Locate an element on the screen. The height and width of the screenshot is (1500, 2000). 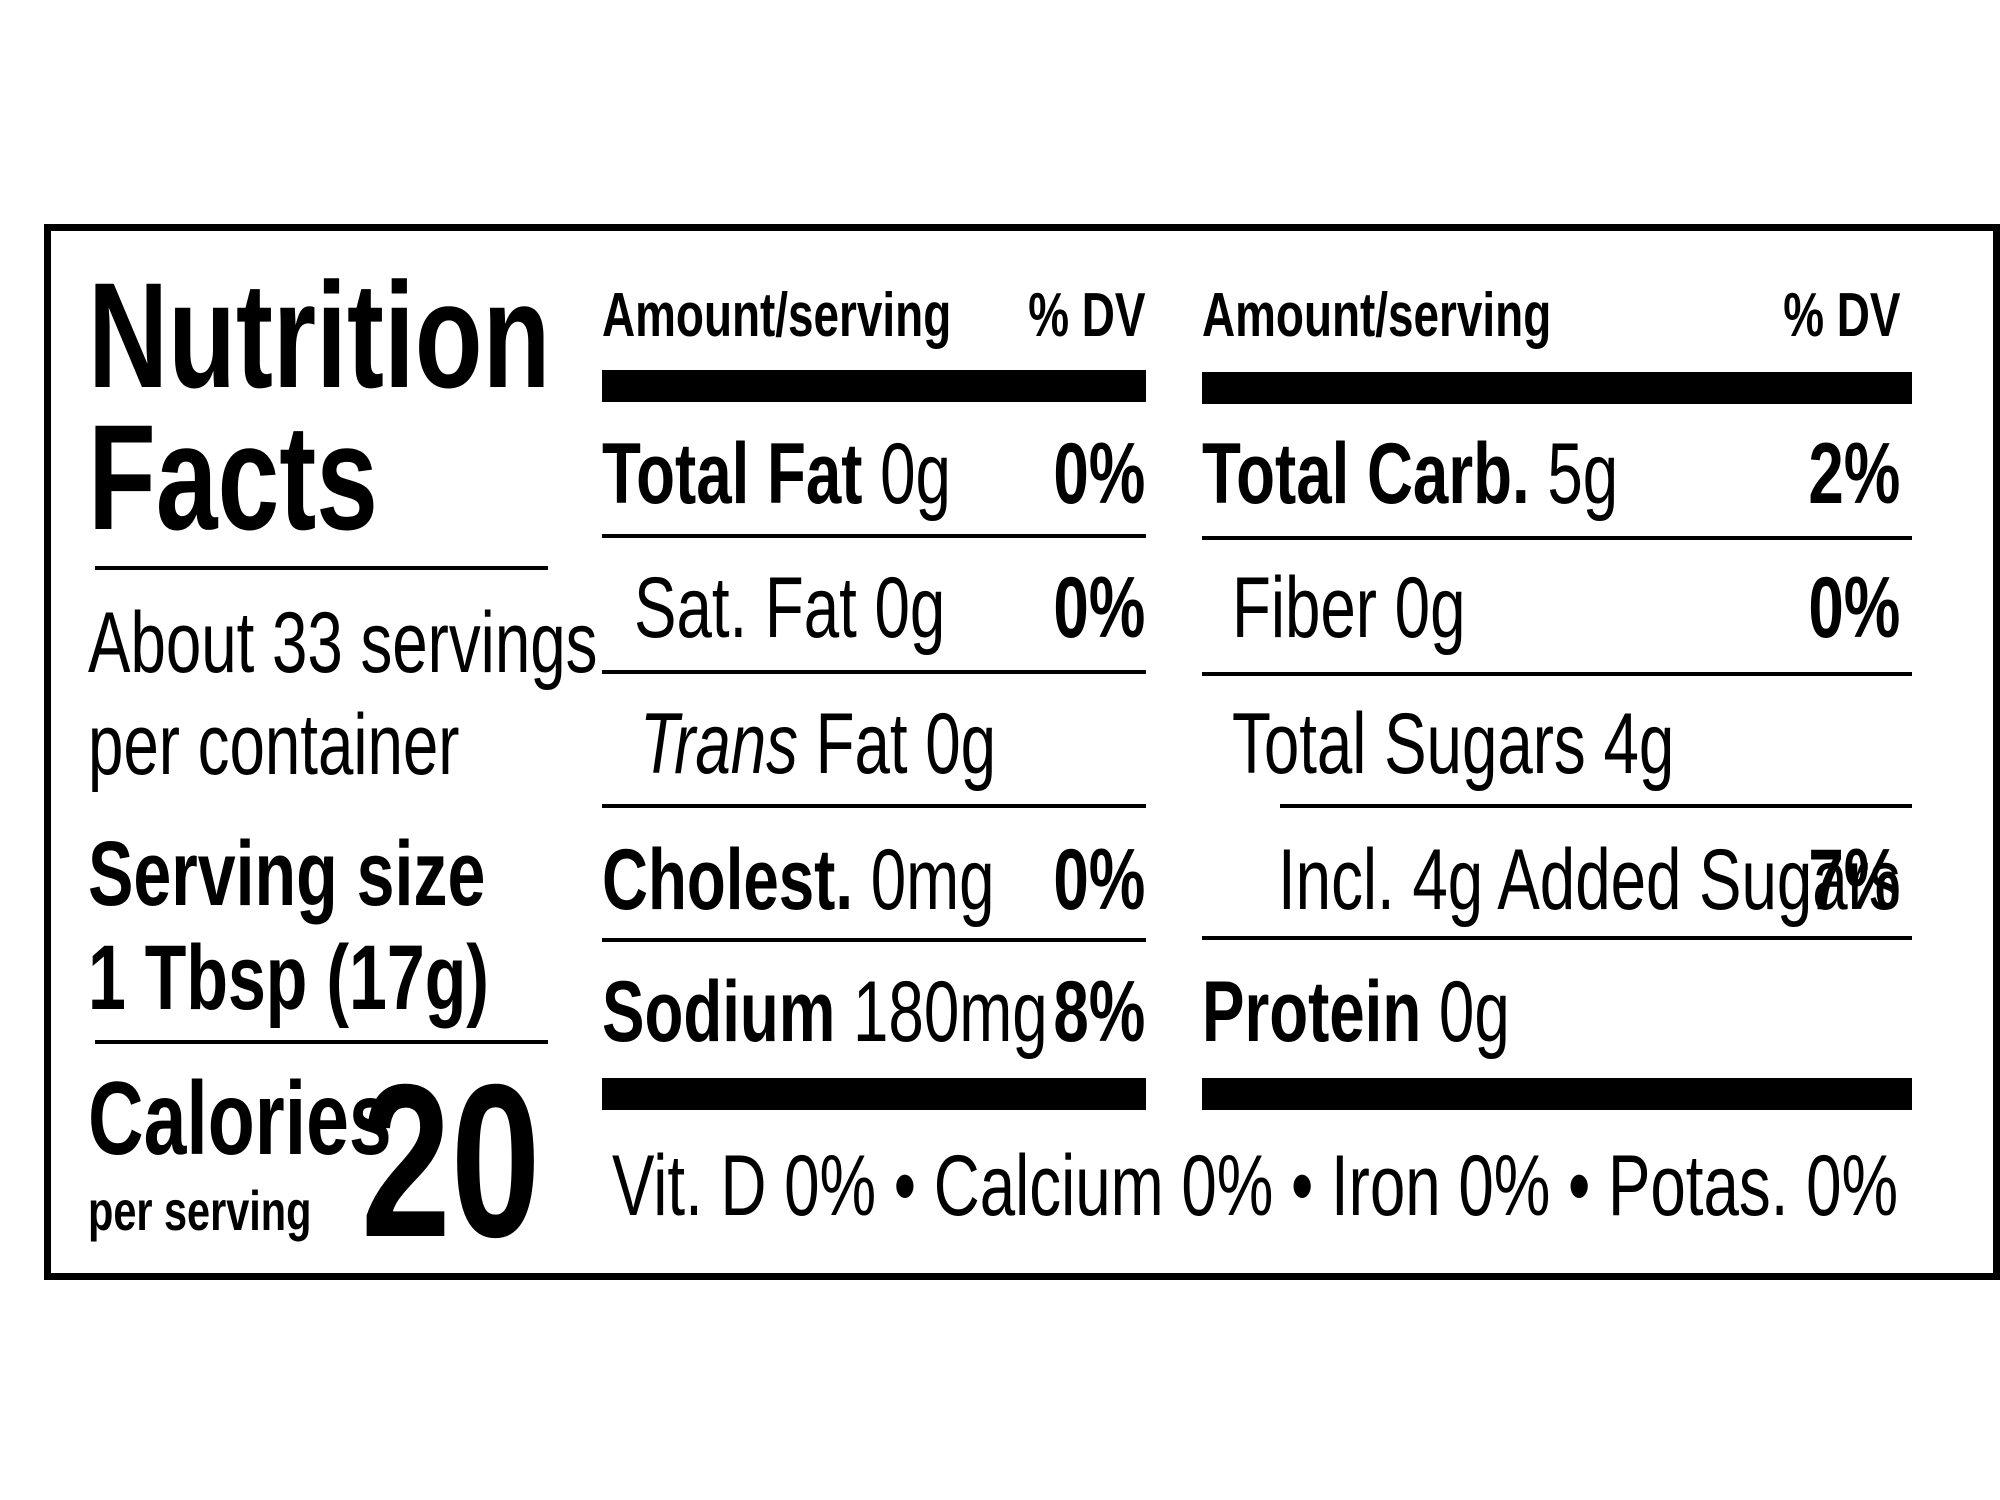
nutrient-added-sugars-dv: 7% is located at coordinates (1854, 880).